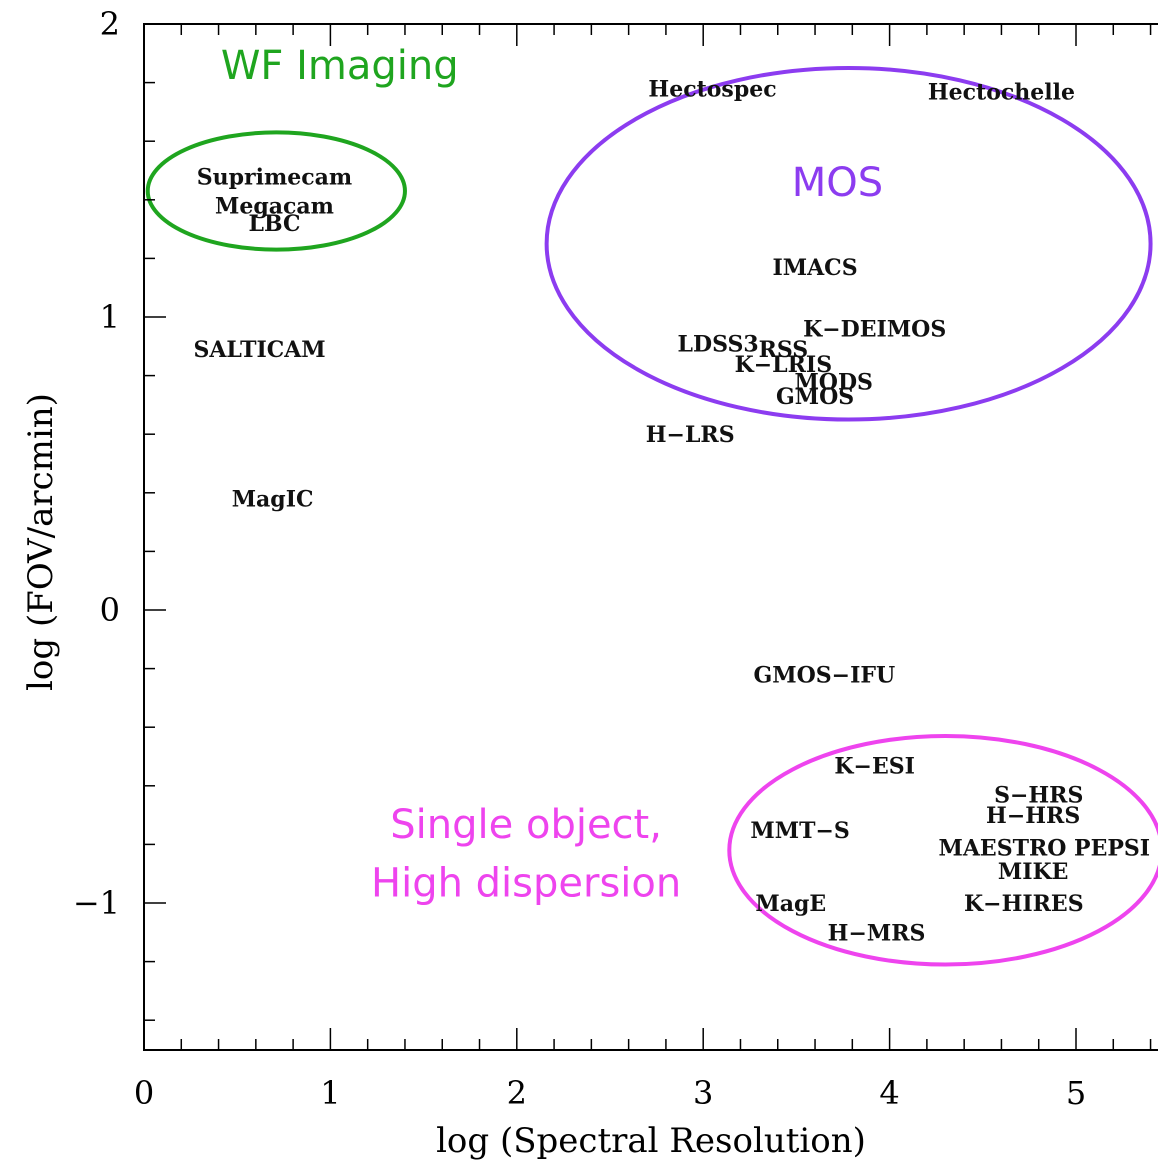  Describe the element at coordinates (340, 66) in the screenshot. I see `region-annotation: WF Imaging` at that location.